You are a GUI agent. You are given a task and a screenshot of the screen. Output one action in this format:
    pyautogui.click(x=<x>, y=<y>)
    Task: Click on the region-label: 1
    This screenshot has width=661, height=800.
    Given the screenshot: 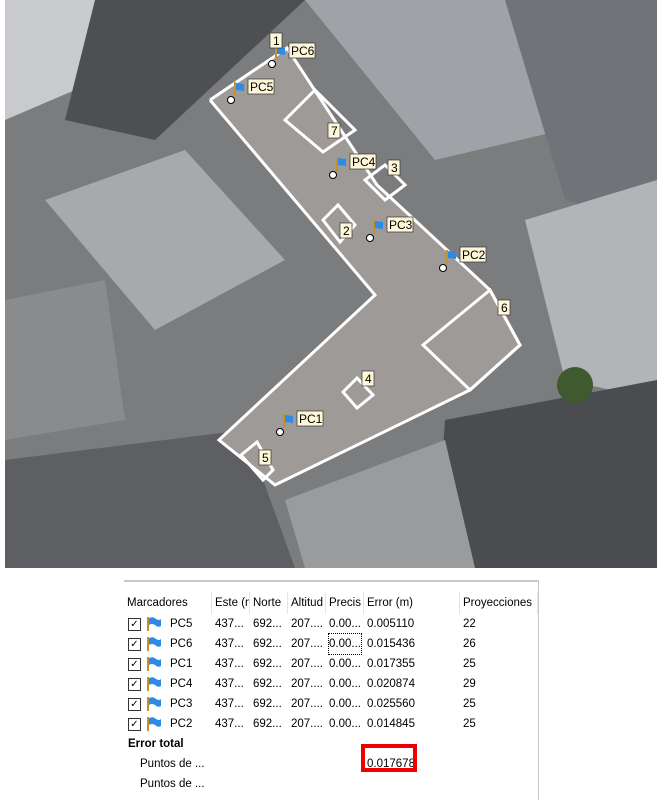 What is the action you would take?
    pyautogui.click(x=276, y=40)
    